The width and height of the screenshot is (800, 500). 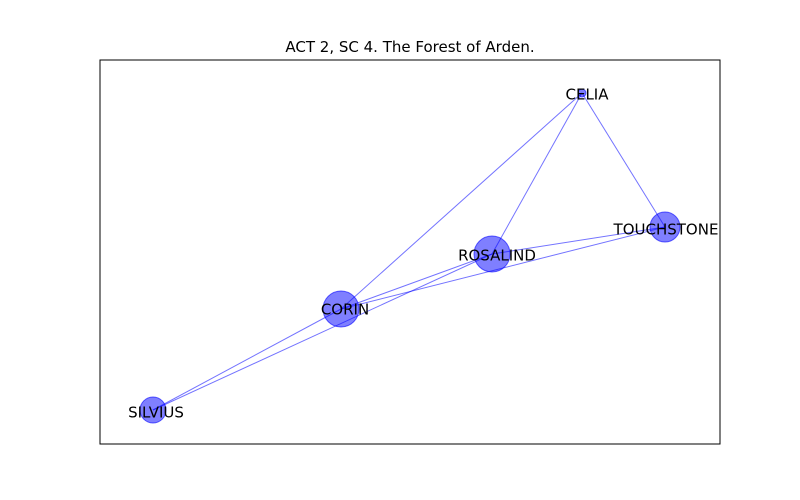 What do you see at coordinates (537, 173) in the screenshot?
I see `edge-celia-rosalind` at bounding box center [537, 173].